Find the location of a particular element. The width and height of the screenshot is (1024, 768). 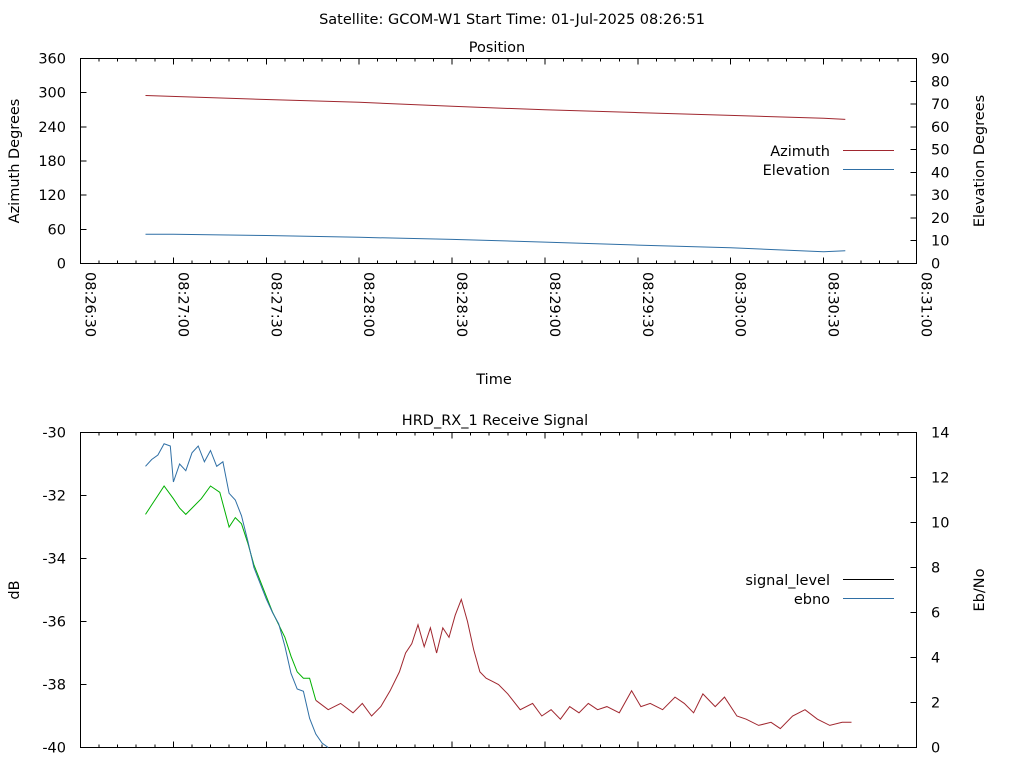

legend-label-azimuth: Azimuth is located at coordinates (800, 152).